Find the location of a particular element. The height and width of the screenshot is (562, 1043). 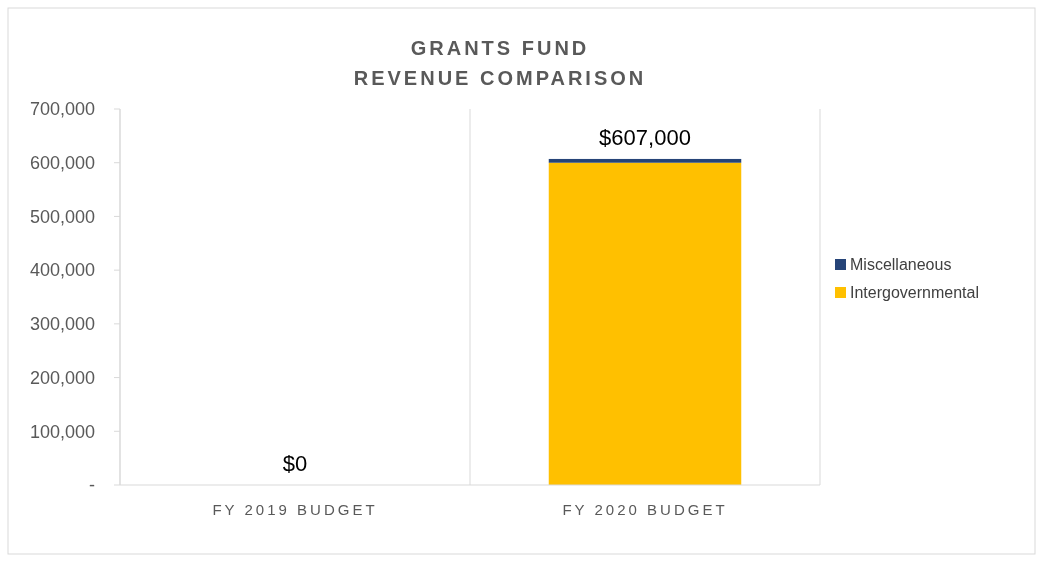

y-tick-label: - is located at coordinates (92, 485).